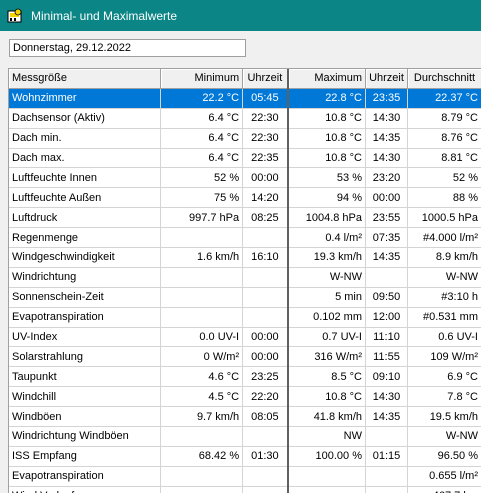 The height and width of the screenshot is (493, 481). Describe the element at coordinates (85, 98) in the screenshot. I see `cell-measure: Wohnzimmer` at that location.